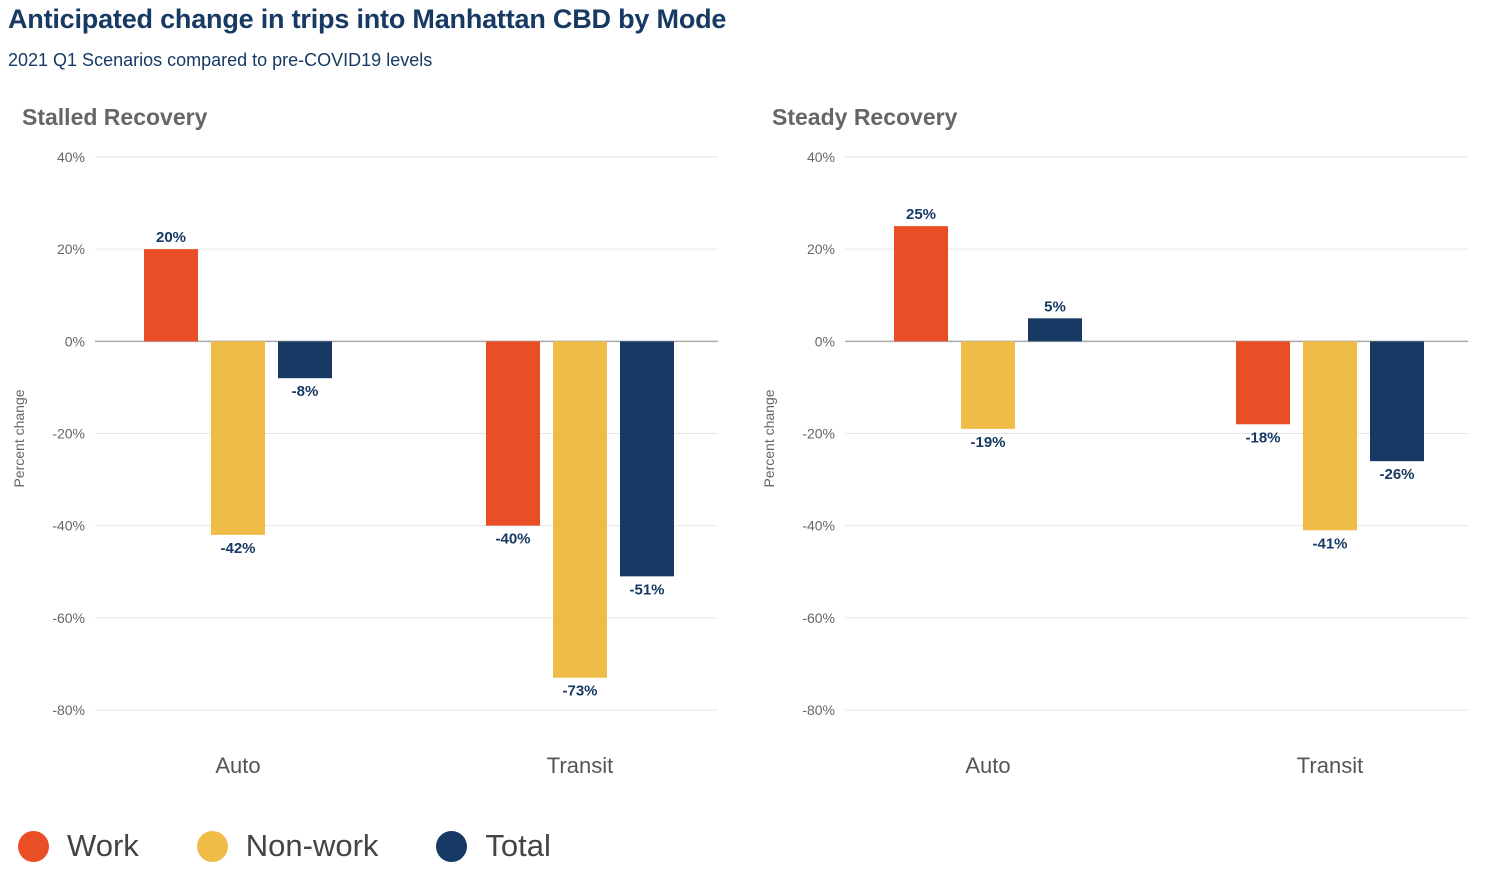 The height and width of the screenshot is (879, 1500). What do you see at coordinates (579, 691) in the screenshot?
I see `data-label: -73%` at bounding box center [579, 691].